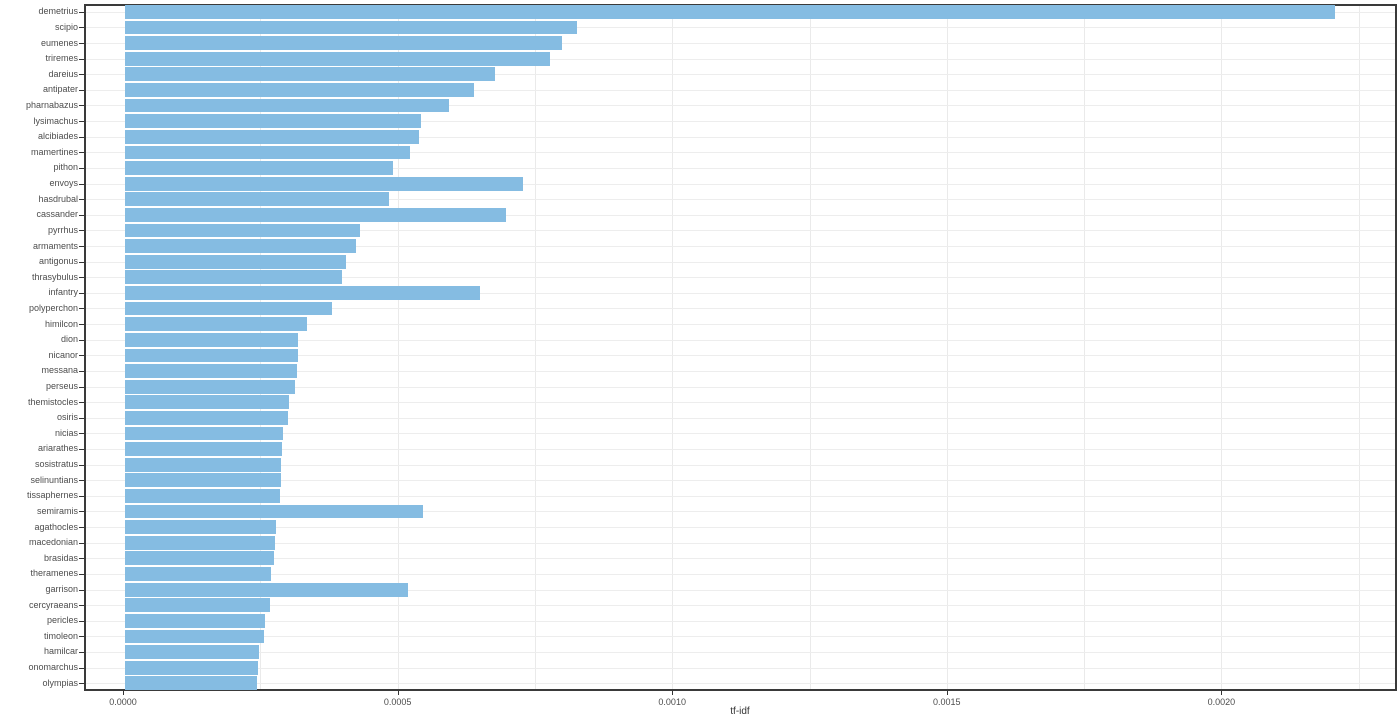 This screenshot has height=720, width=1400. Describe the element at coordinates (397, 702) in the screenshot. I see `x-tick-label: 0.0005` at that location.